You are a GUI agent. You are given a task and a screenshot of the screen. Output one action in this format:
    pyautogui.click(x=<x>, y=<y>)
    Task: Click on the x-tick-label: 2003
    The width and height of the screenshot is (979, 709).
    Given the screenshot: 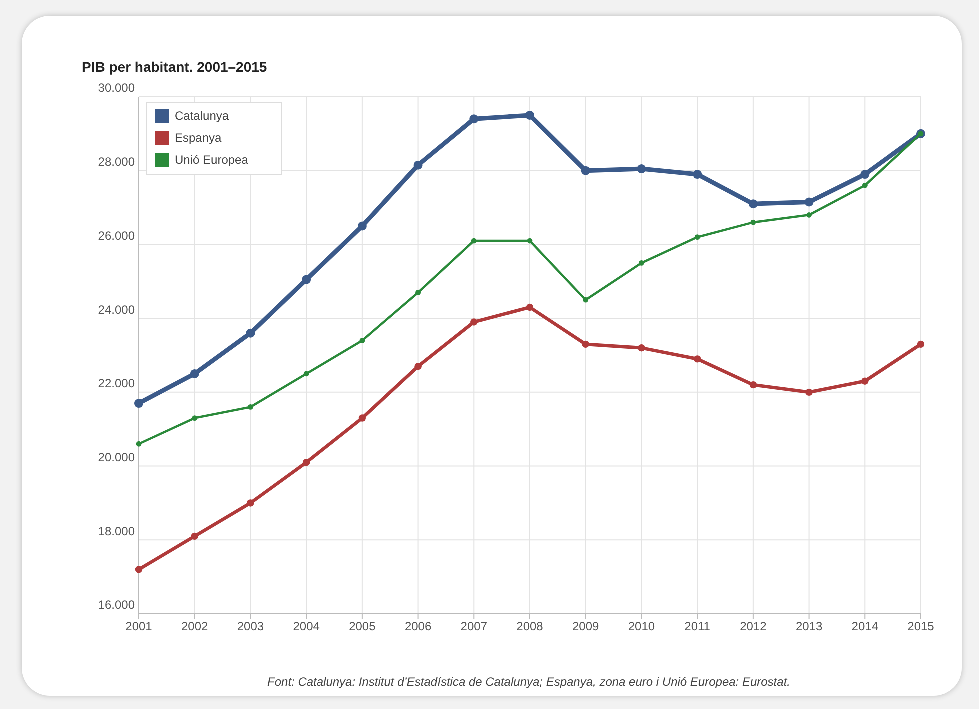 What is the action you would take?
    pyautogui.click(x=250, y=627)
    